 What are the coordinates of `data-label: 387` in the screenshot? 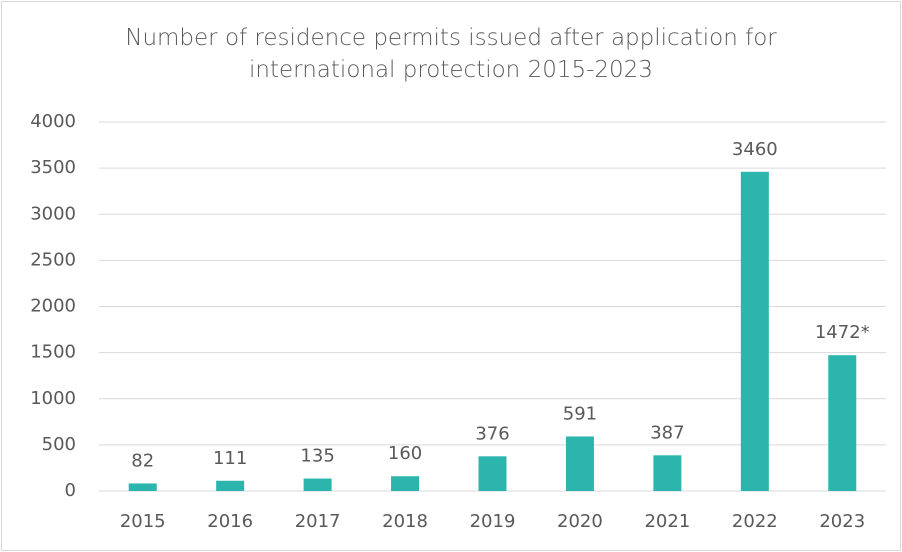 It's located at (667, 432).